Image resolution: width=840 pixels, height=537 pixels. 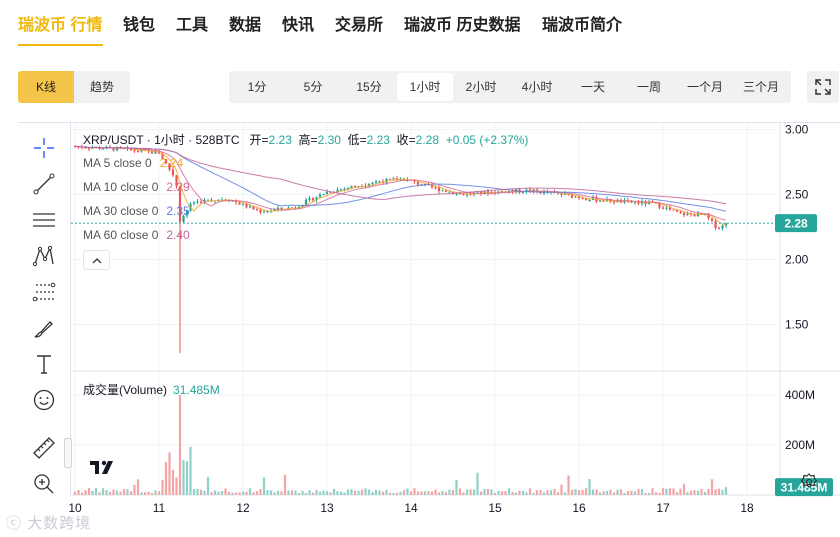 What do you see at coordinates (313, 87) in the screenshot?
I see `interval-5m: 5分` at bounding box center [313, 87].